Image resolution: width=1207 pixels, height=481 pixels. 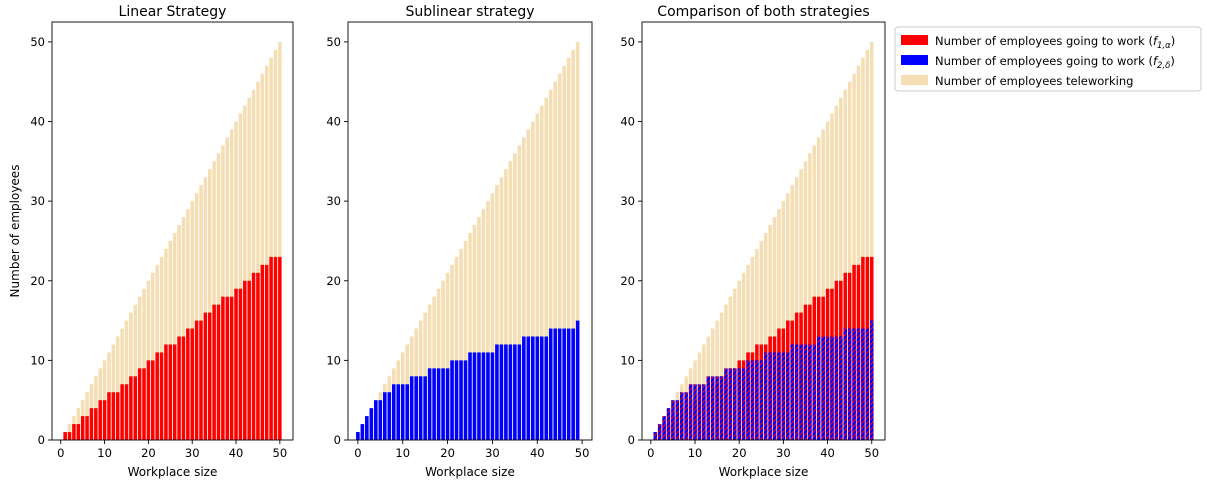 I want to click on legend-label: Number of employees teleworking, so click(x=1034, y=81).